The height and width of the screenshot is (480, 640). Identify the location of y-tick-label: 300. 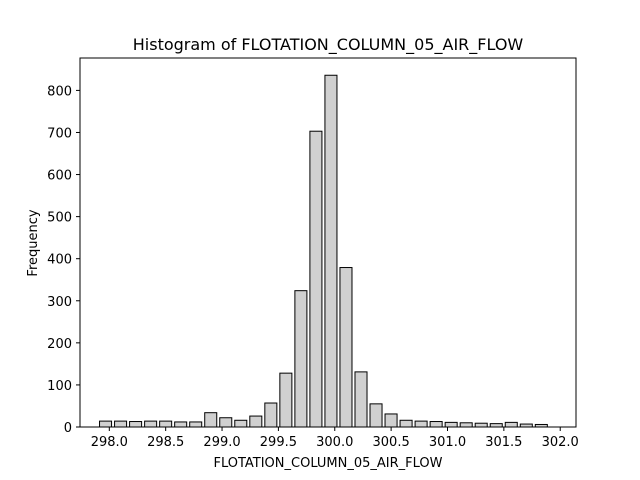
(59, 302).